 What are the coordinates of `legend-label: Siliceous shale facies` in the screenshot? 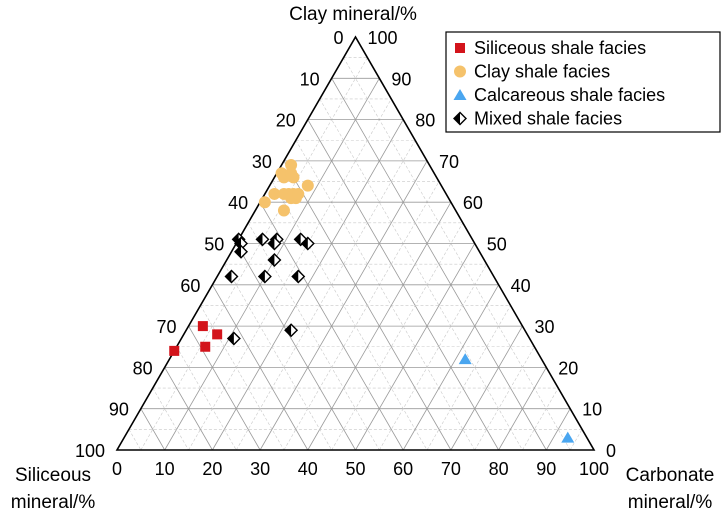 It's located at (560, 48).